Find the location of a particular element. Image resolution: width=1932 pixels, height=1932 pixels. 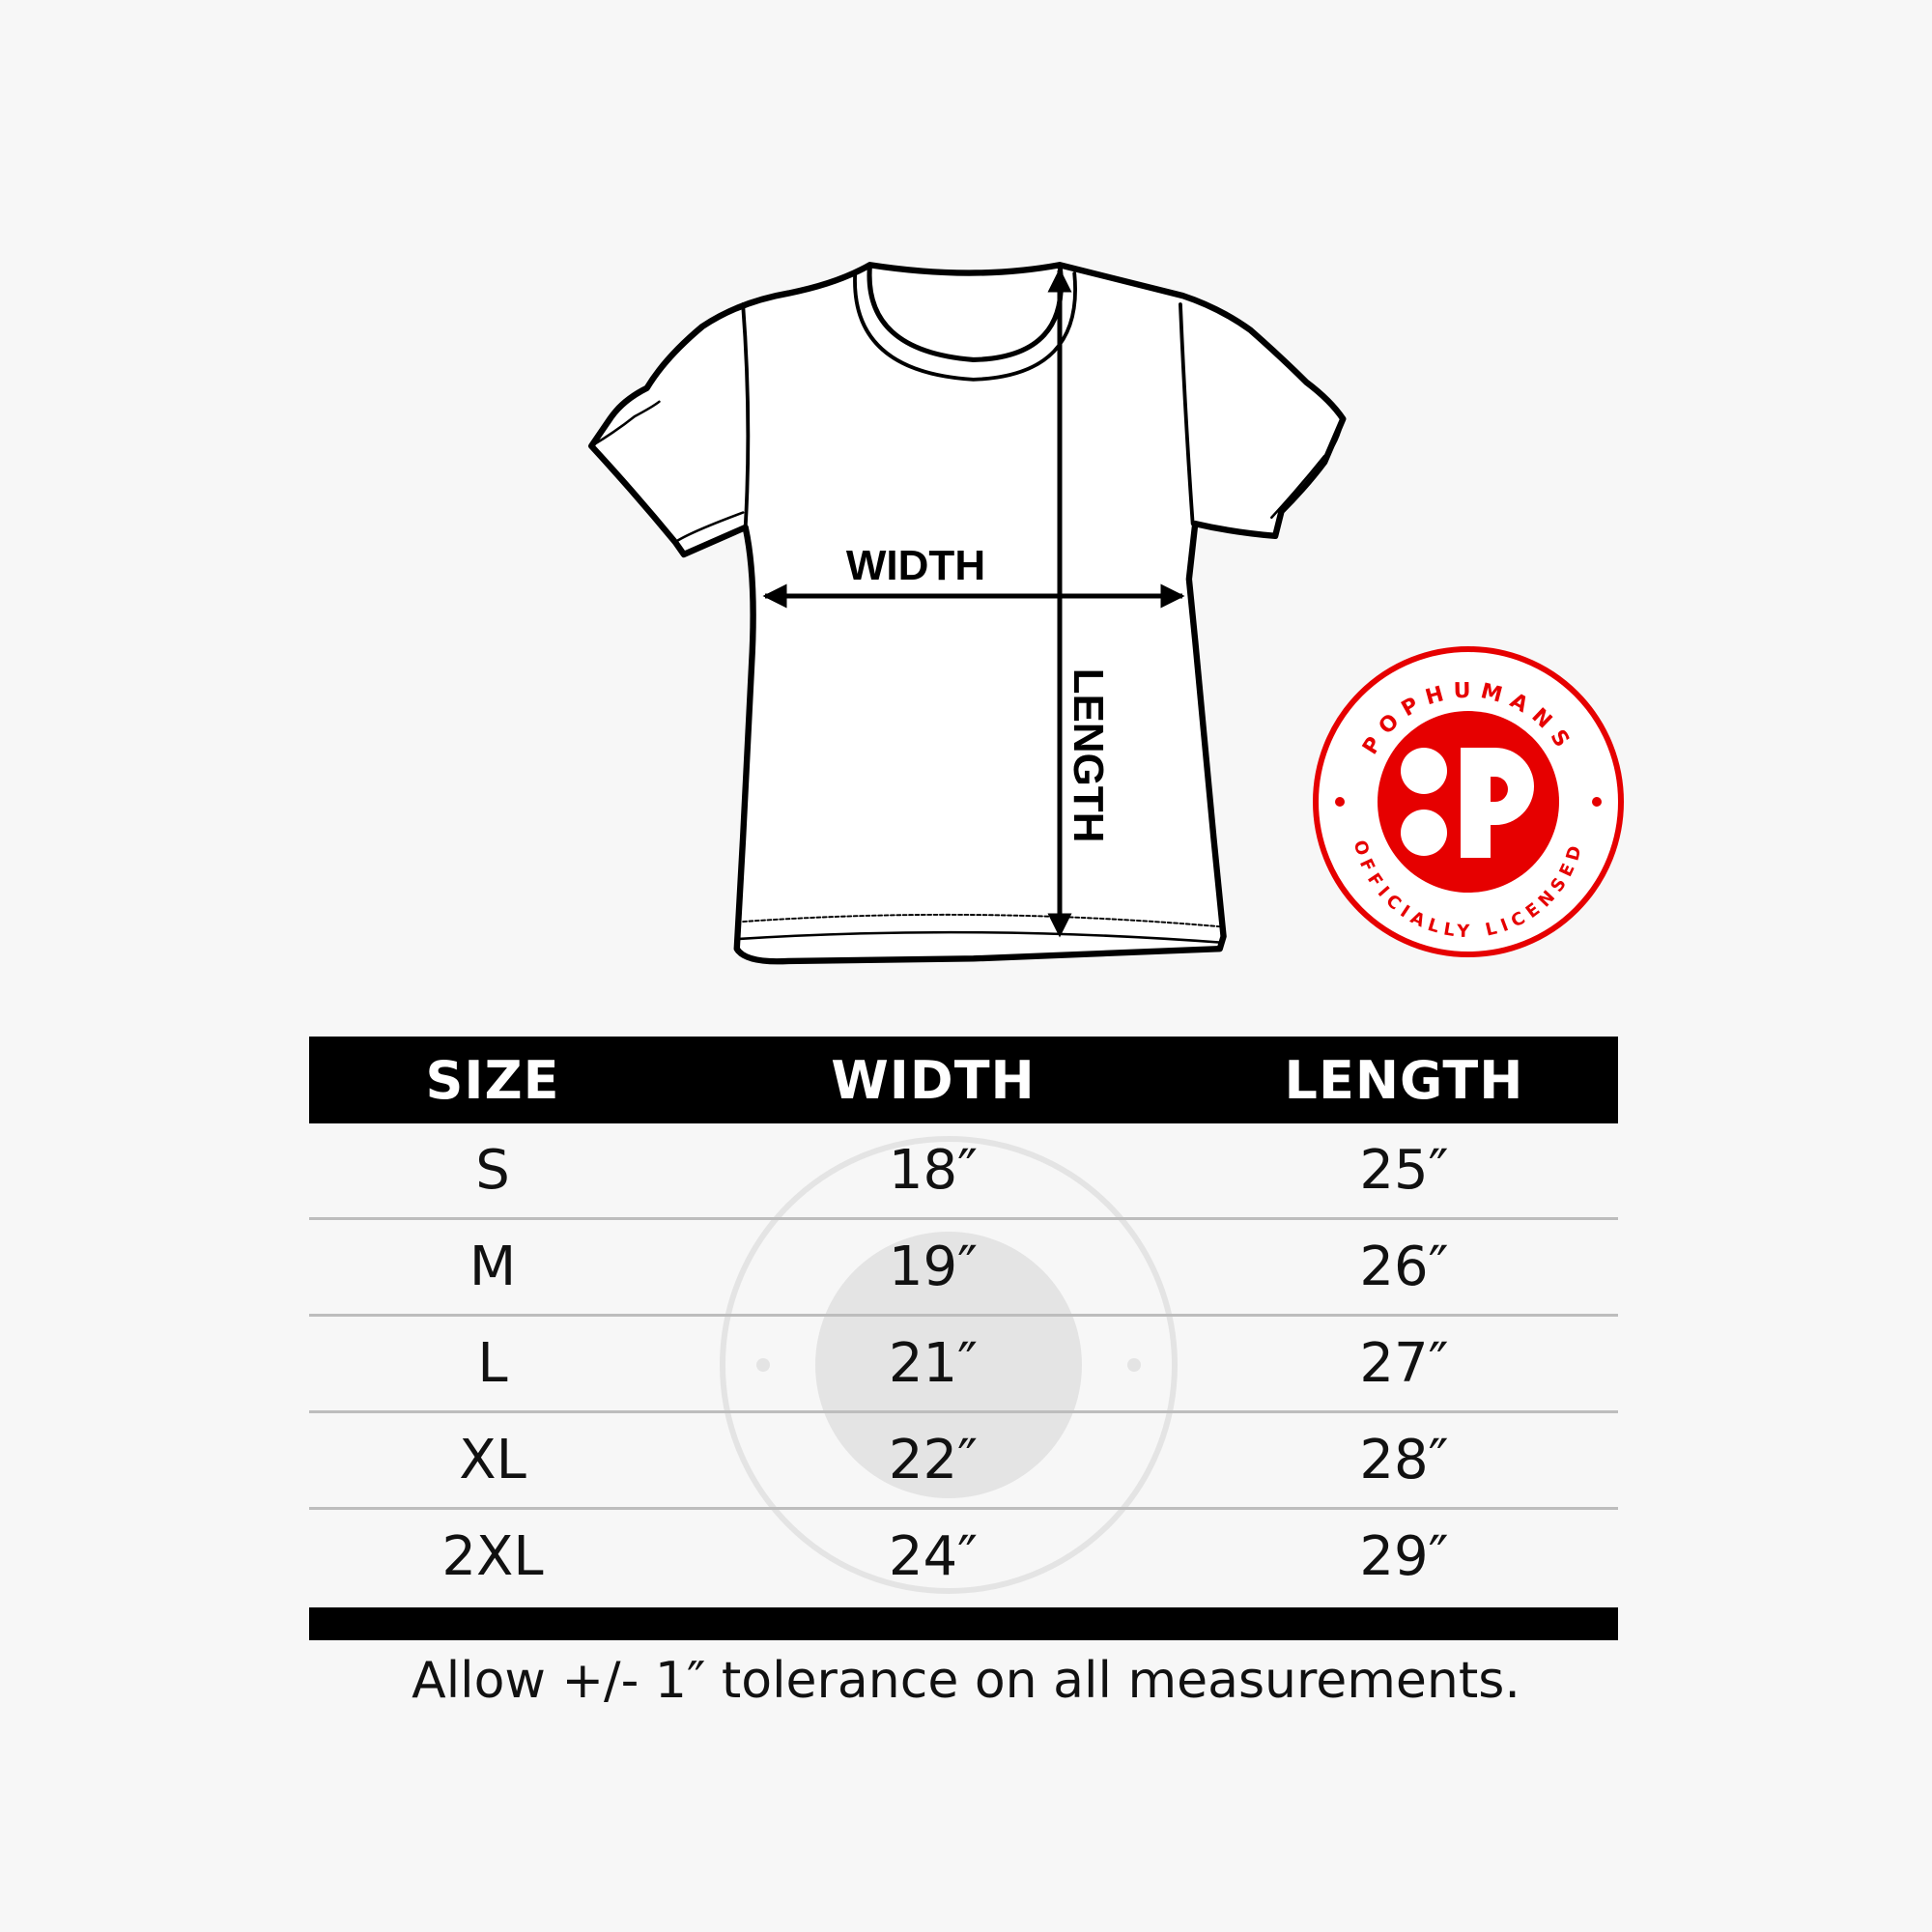

cell-width: 18″ is located at coordinates (933, 1170).